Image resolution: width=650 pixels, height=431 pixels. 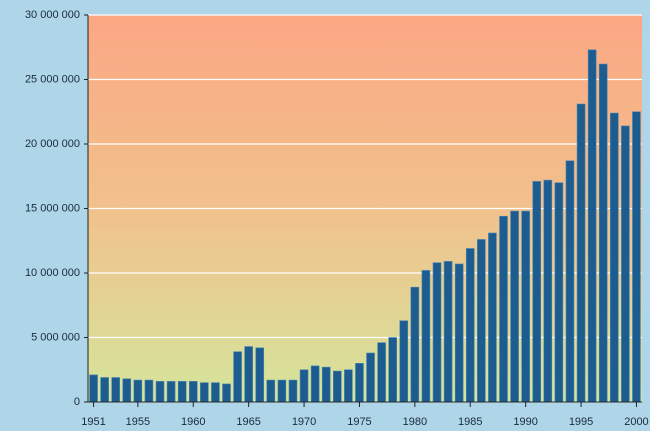 What do you see at coordinates (93, 422) in the screenshot?
I see `x-tick-label: 1951` at bounding box center [93, 422].